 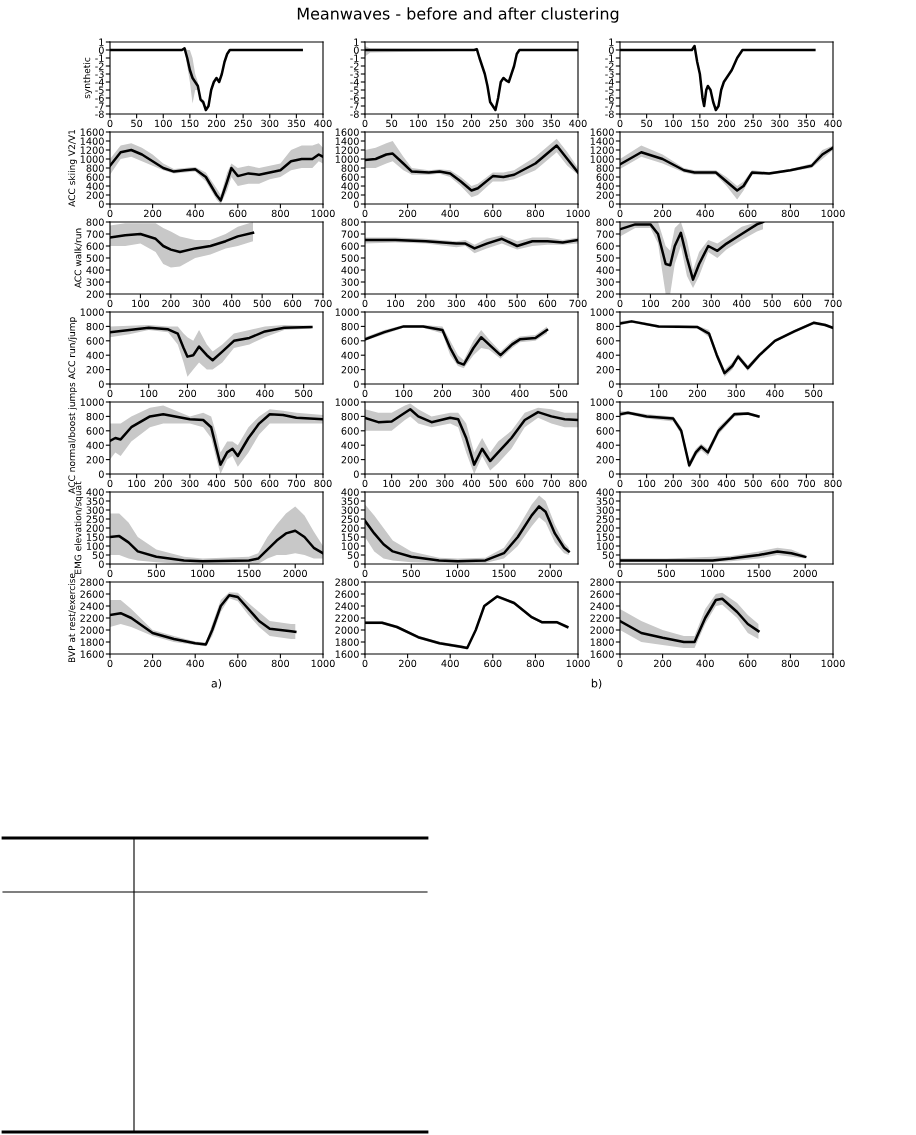 What do you see at coordinates (72, 348) in the screenshot?
I see `y-axis-title: ACC run/jump` at bounding box center [72, 348].